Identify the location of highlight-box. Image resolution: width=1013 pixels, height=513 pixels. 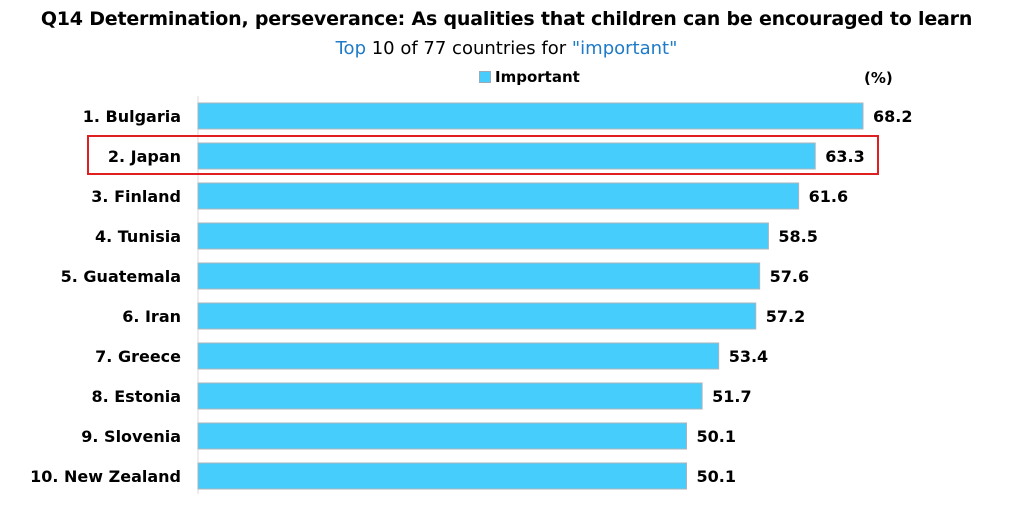
(483, 155).